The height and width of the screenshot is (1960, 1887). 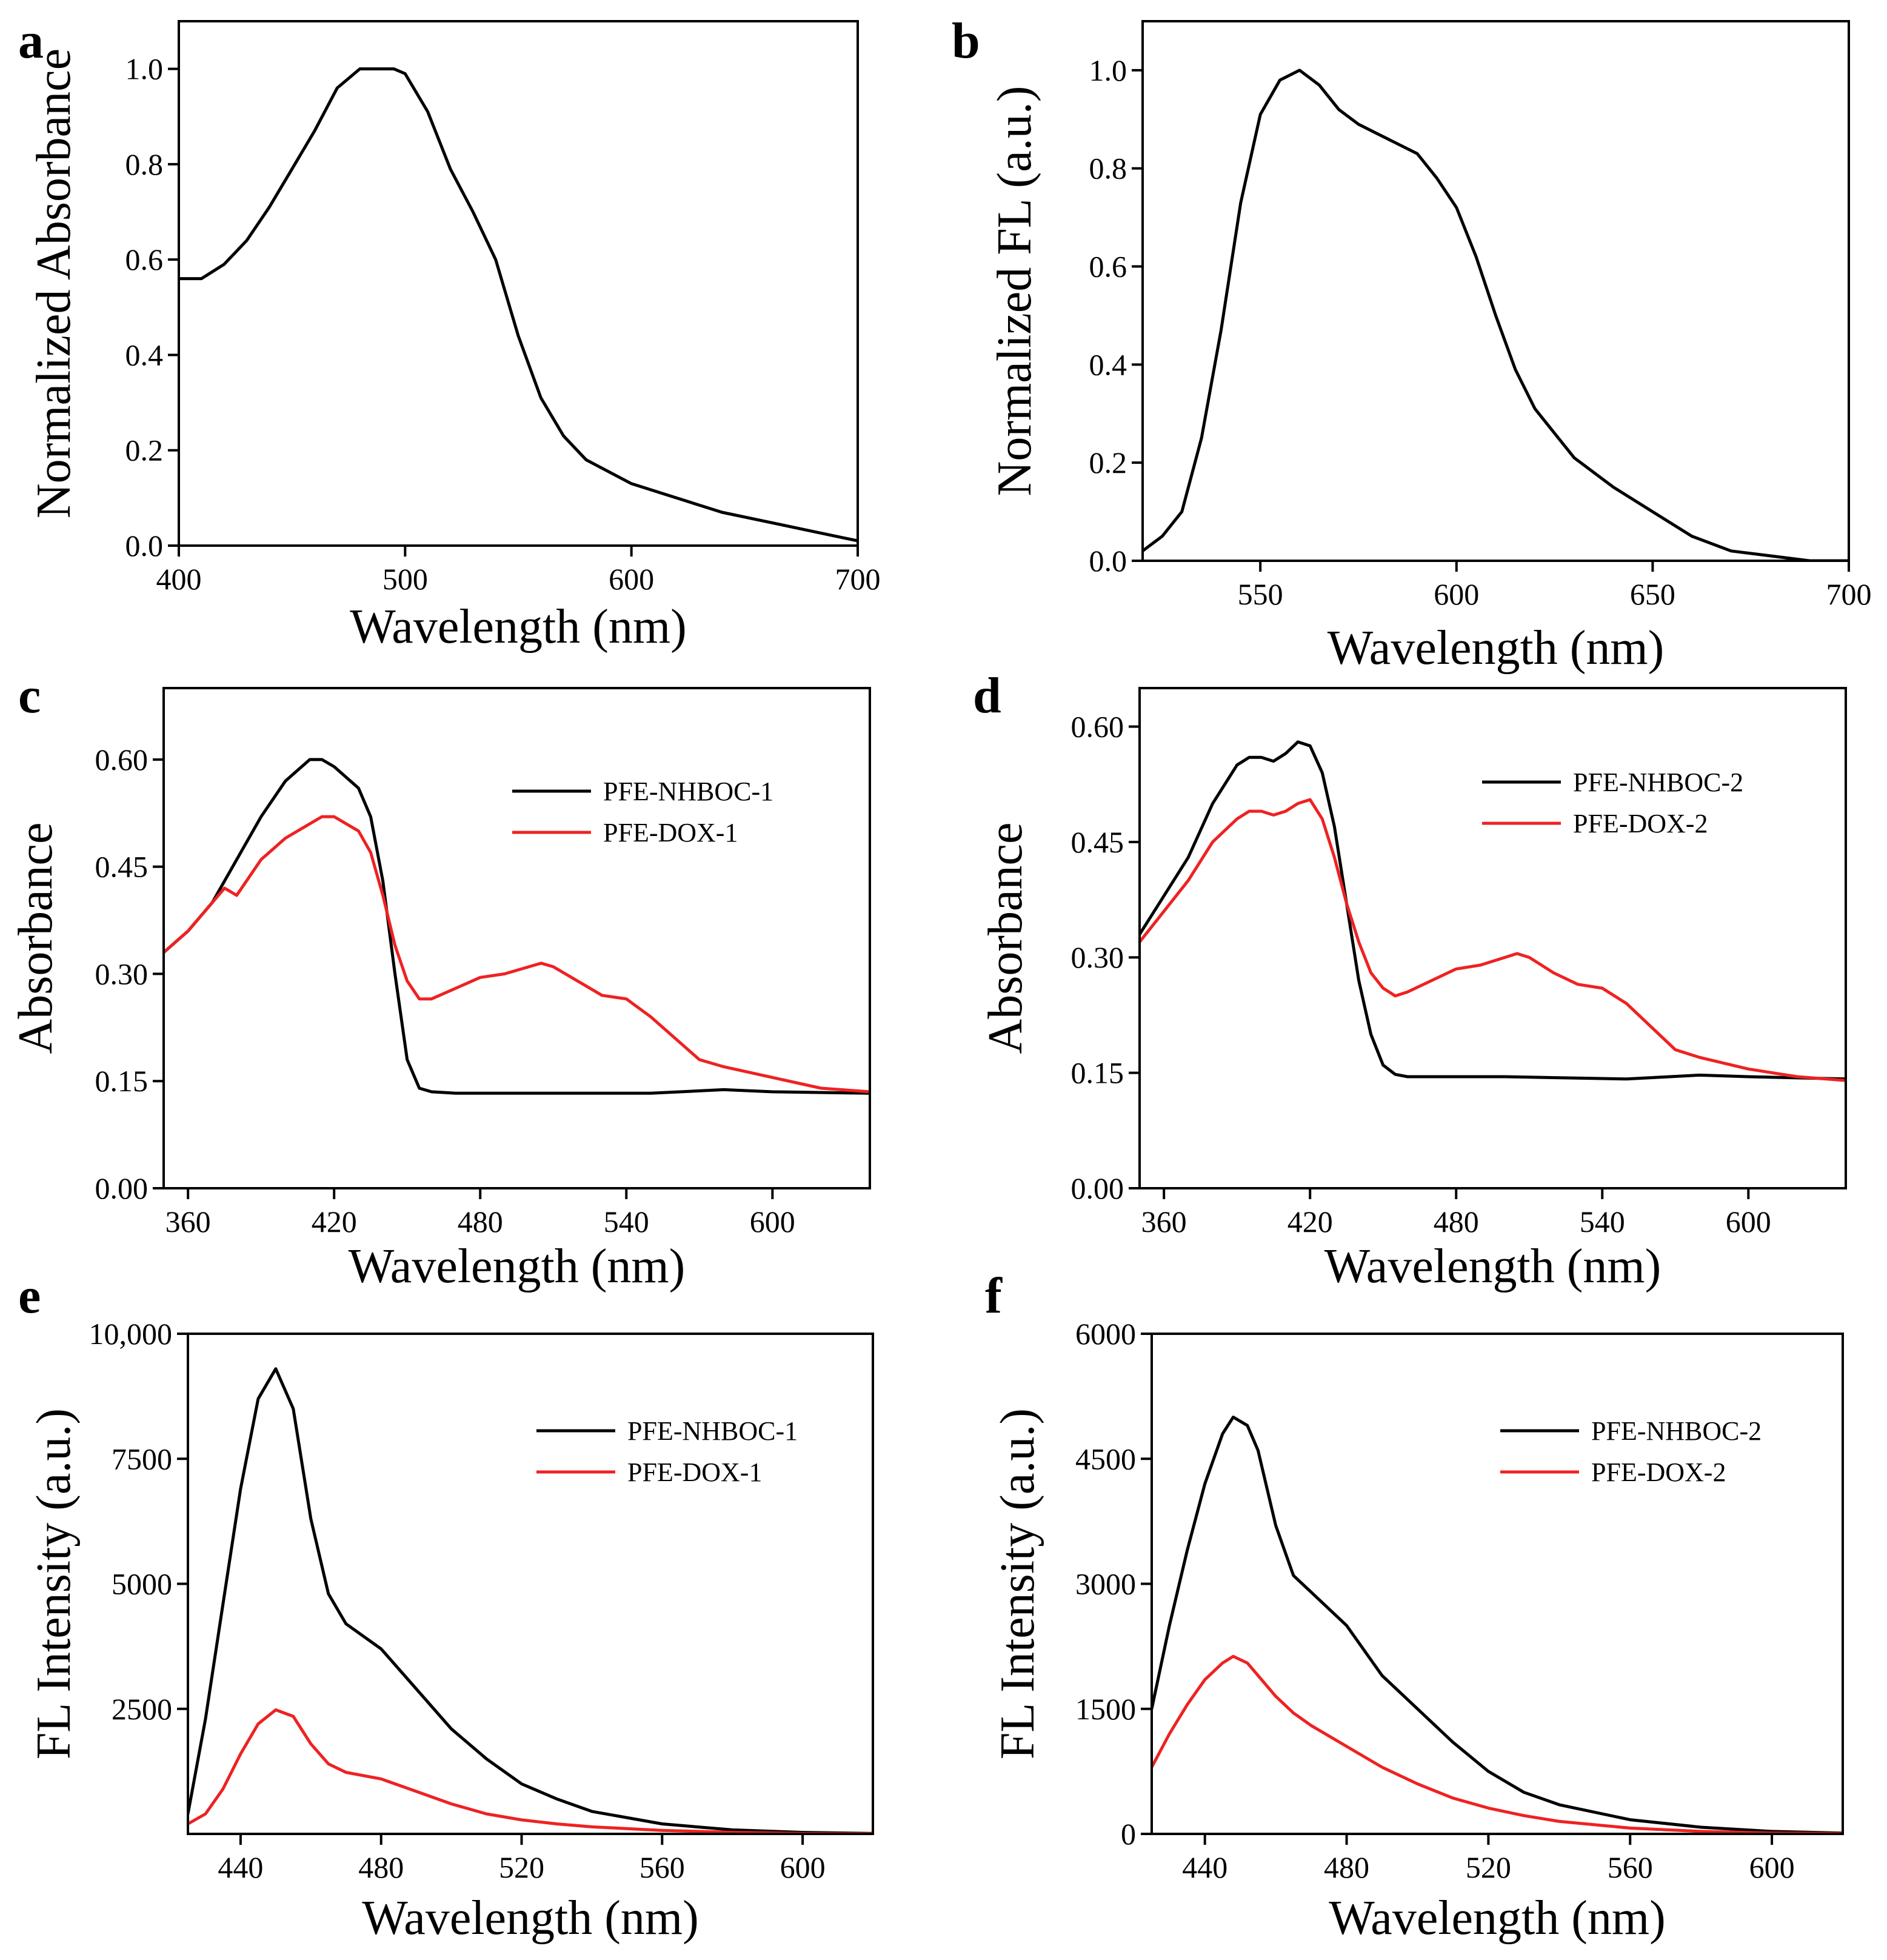 What do you see at coordinates (29, 695) in the screenshot?
I see `panel-letter: c` at bounding box center [29, 695].